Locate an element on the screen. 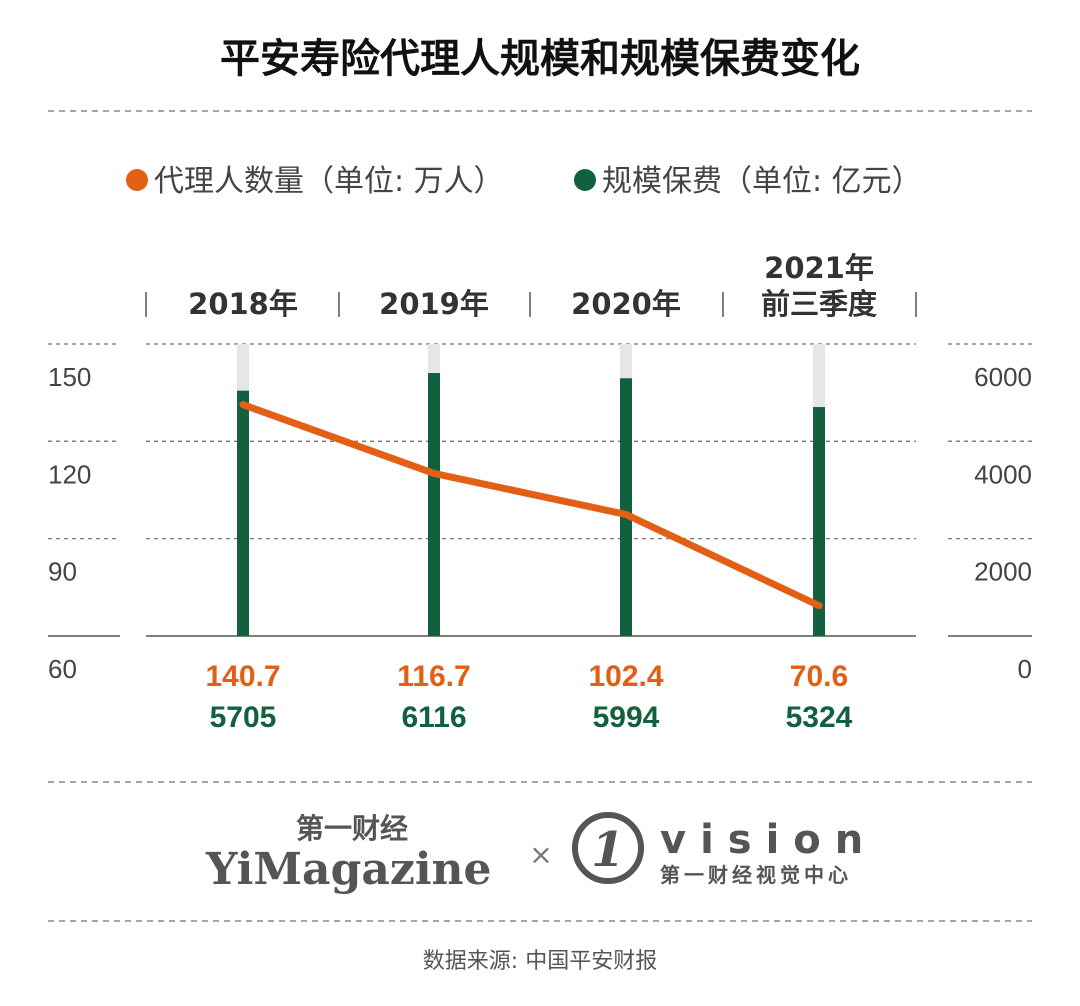 Image resolution: width=1080 pixels, height=1006 pixels. legend-label-agents: 代理人数量（单位: 万人） is located at coordinates (329, 181).